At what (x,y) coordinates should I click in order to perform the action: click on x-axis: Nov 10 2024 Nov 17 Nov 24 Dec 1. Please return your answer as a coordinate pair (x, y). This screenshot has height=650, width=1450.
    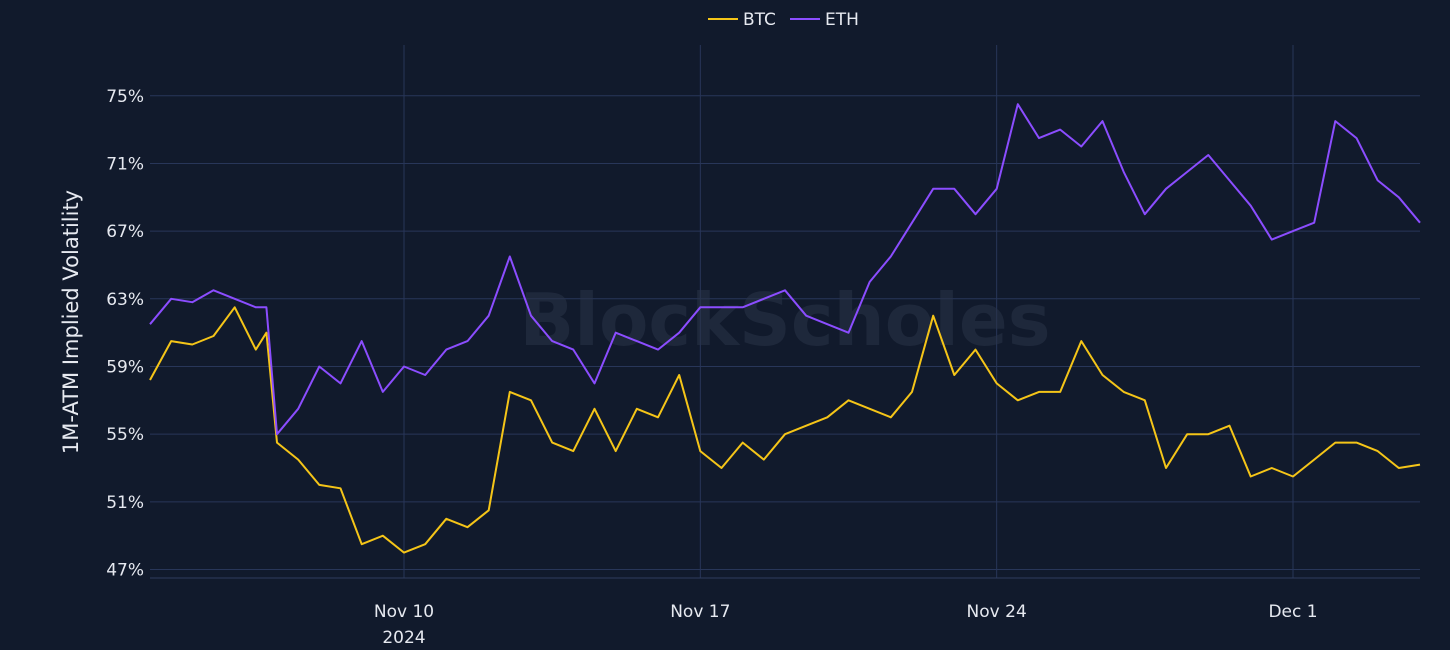
    Looking at the image, I should click on (846, 625).